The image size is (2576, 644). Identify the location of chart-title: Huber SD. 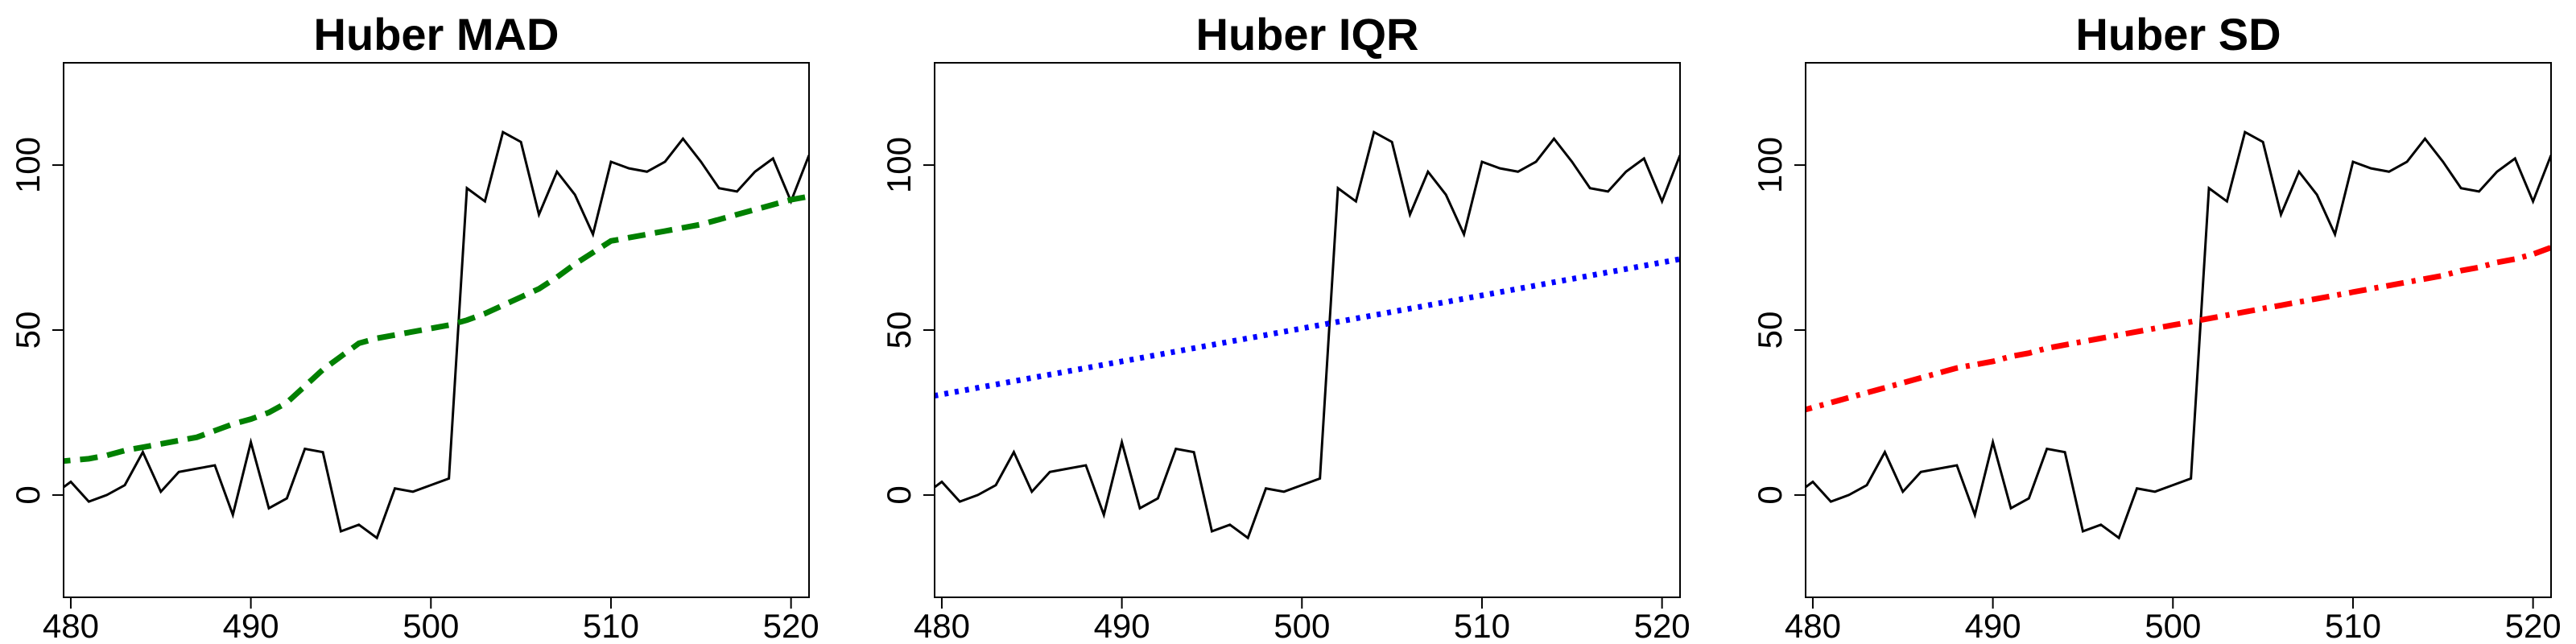
(2178, 34).